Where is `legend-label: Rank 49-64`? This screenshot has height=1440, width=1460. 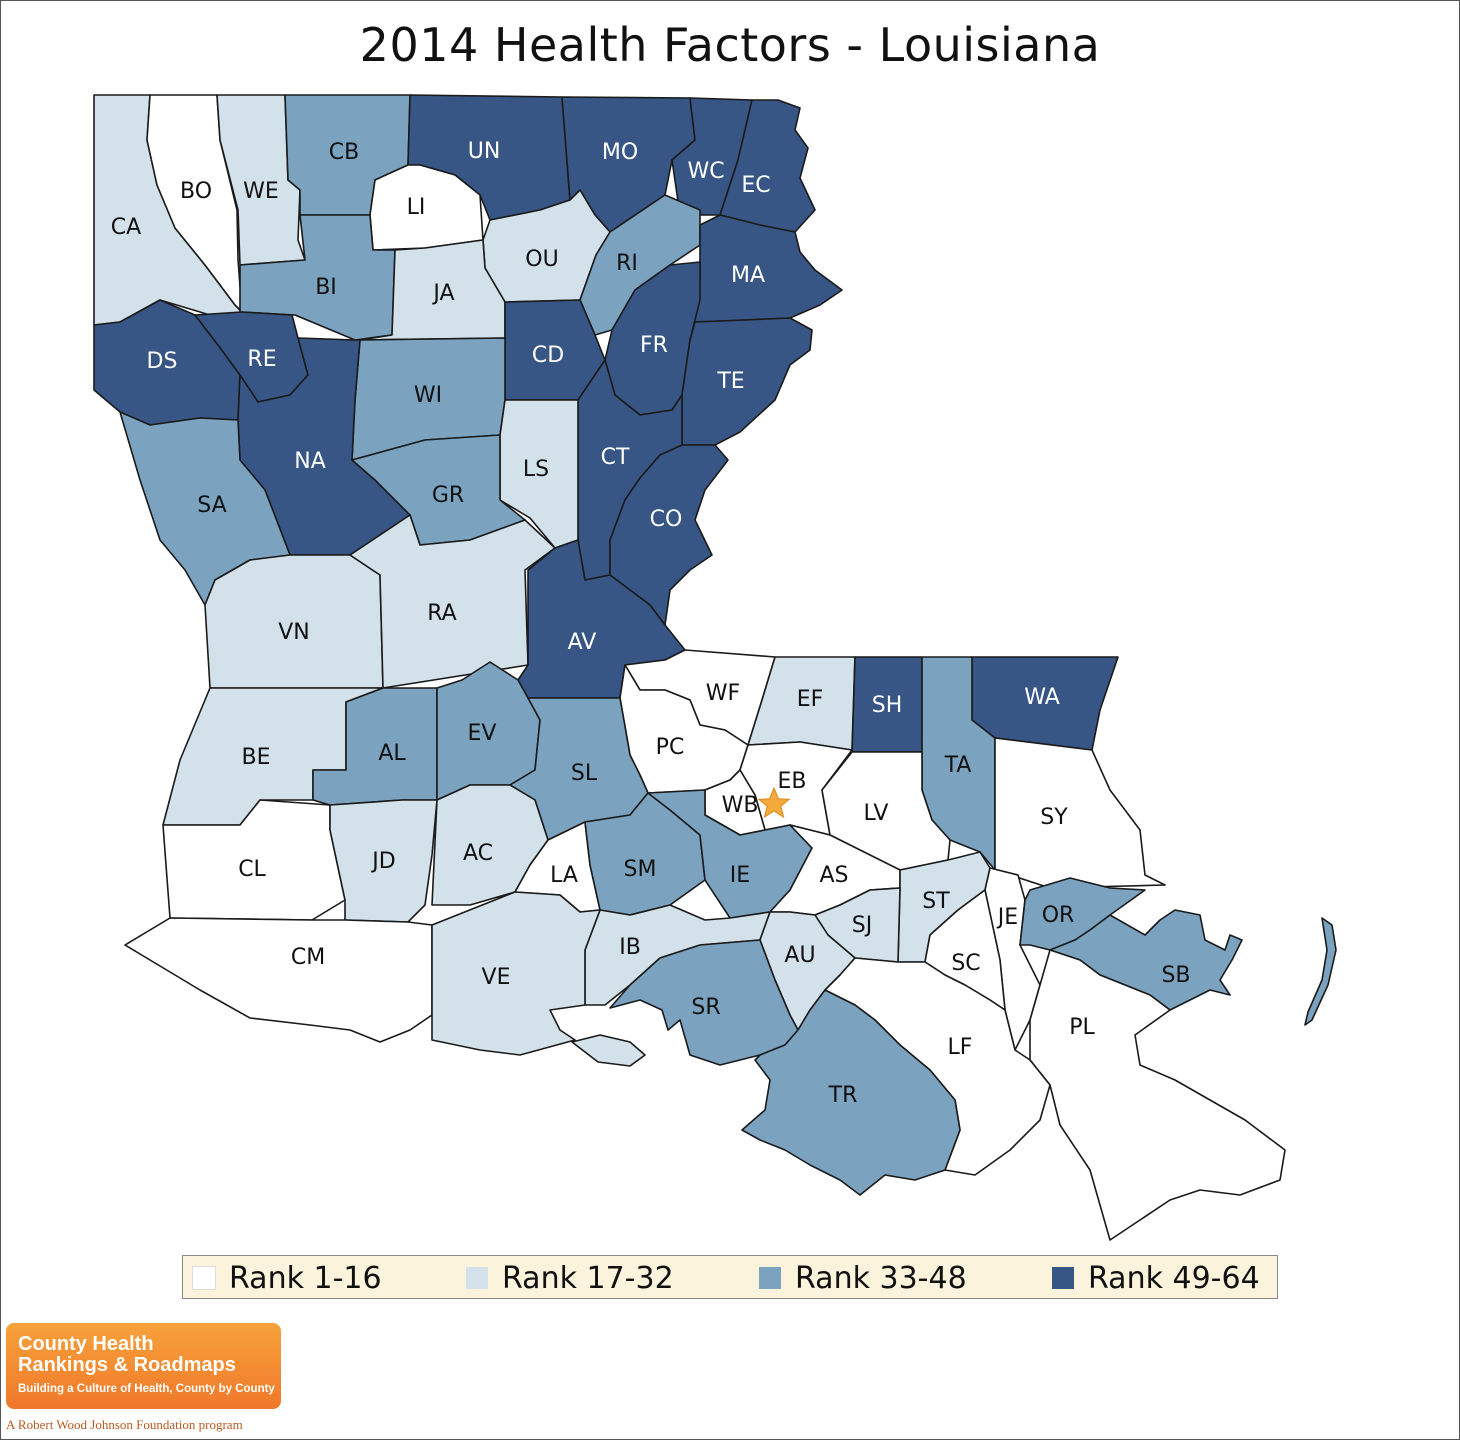
legend-label: Rank 49-64 is located at coordinates (1174, 1278).